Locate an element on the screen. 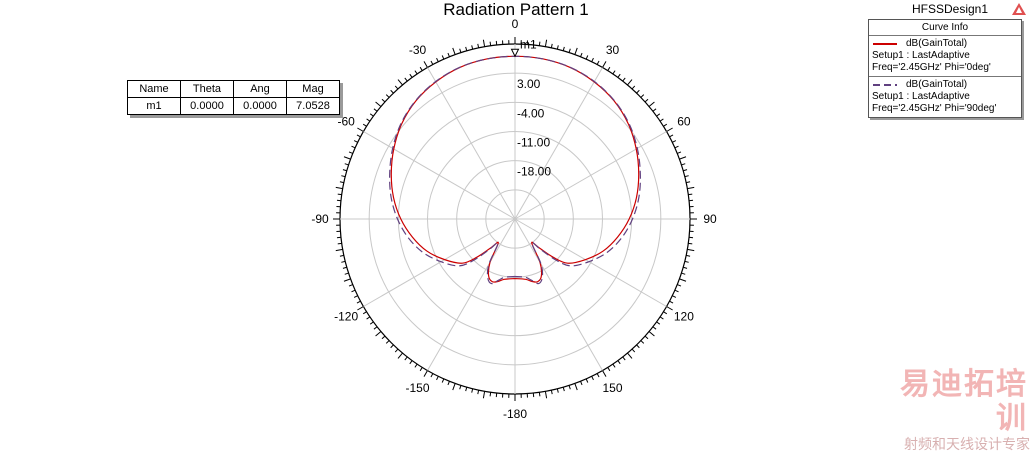 The height and width of the screenshot is (454, 1032). angle-label: 60 is located at coordinates (684, 122).